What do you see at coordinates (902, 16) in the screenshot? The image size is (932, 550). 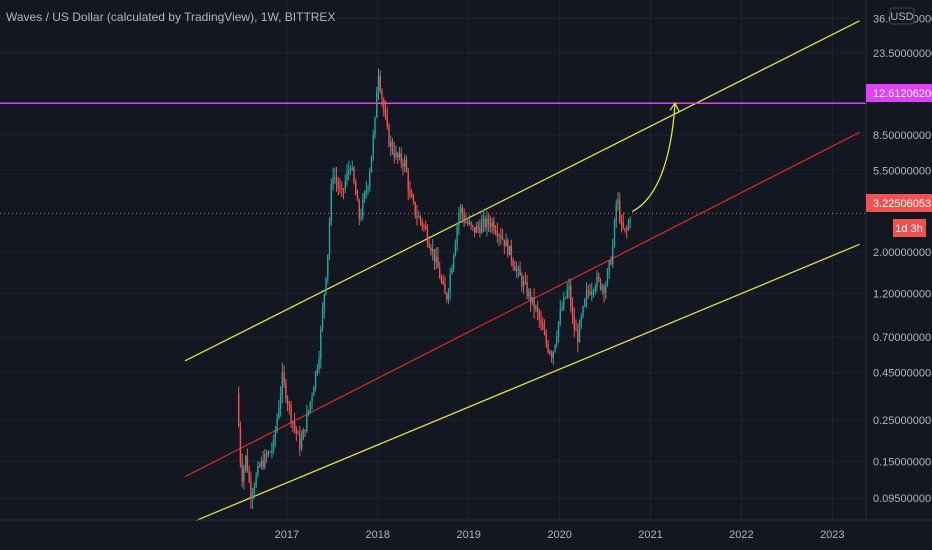 I see `currency-badge` at bounding box center [902, 16].